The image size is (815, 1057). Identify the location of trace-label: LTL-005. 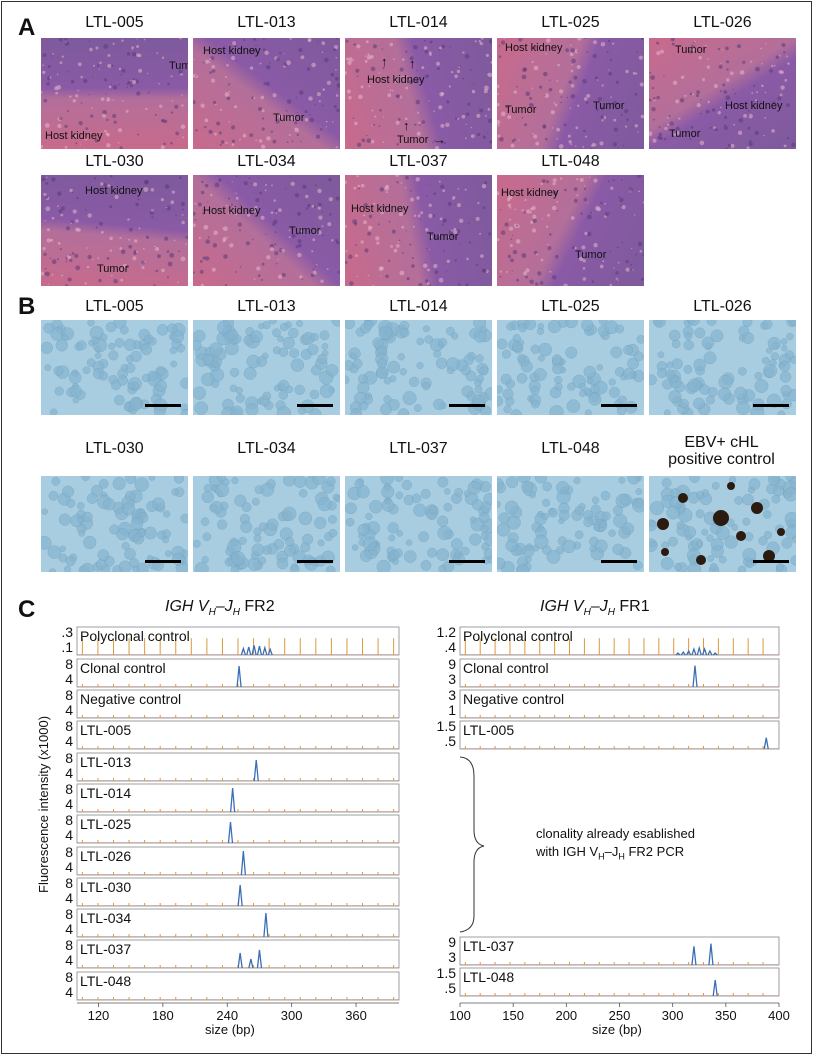
(106, 730).